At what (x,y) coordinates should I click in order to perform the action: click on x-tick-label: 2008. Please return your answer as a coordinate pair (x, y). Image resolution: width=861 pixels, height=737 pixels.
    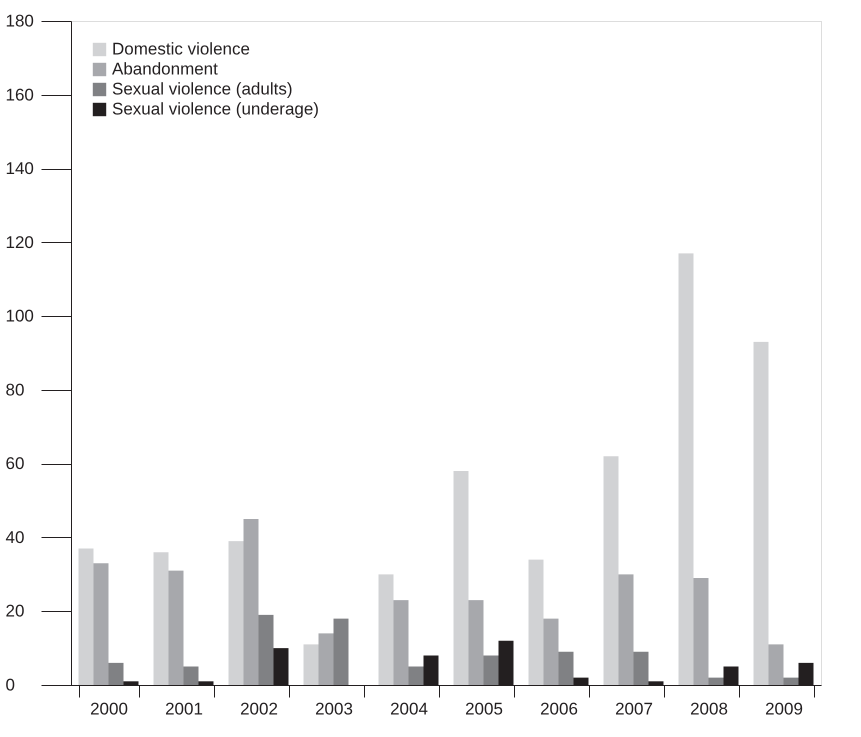
    Looking at the image, I should click on (709, 709).